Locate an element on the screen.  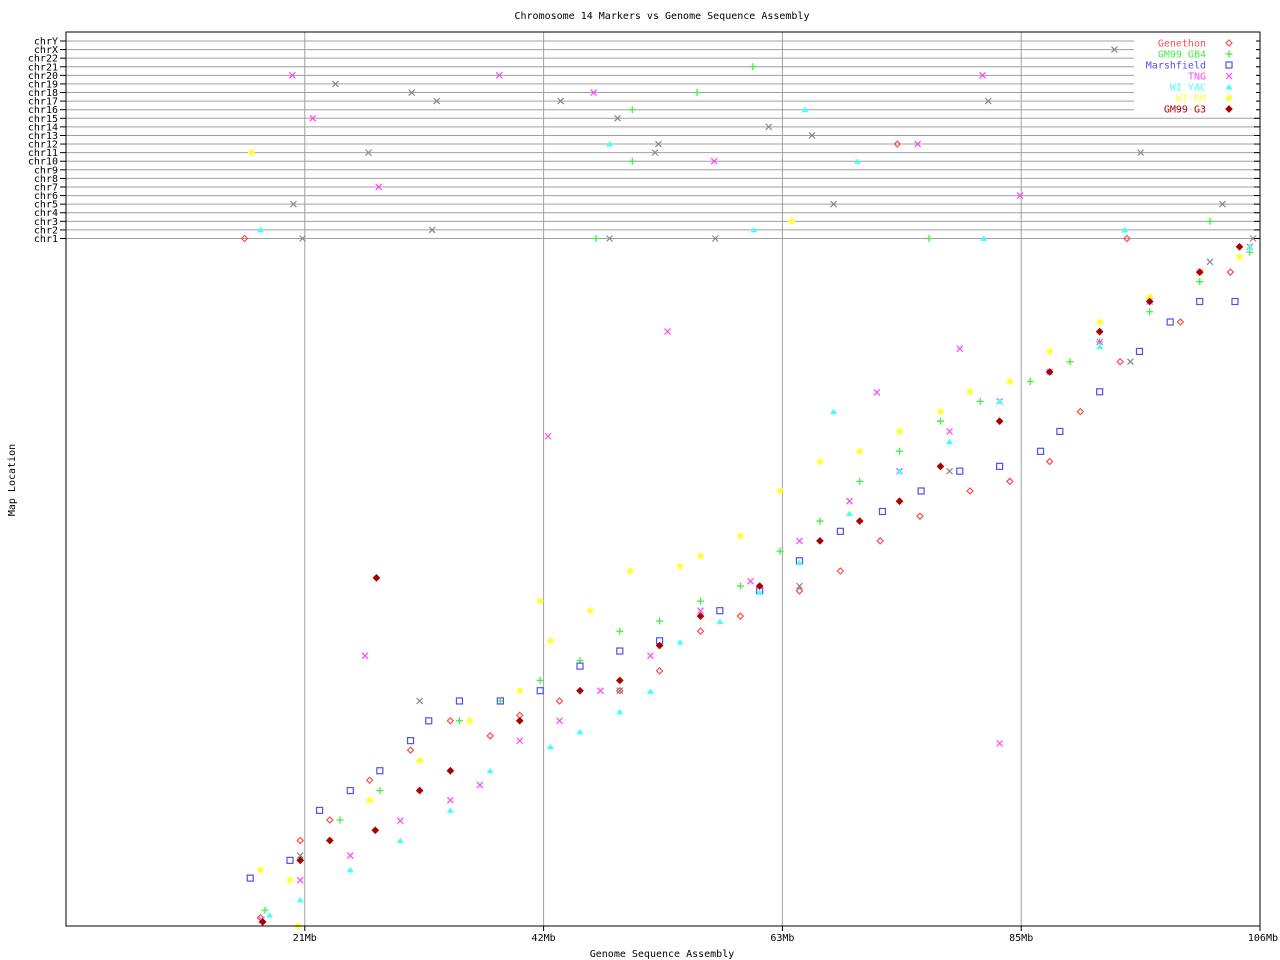
chromosome-label: chr11 is located at coordinates (43, 153).